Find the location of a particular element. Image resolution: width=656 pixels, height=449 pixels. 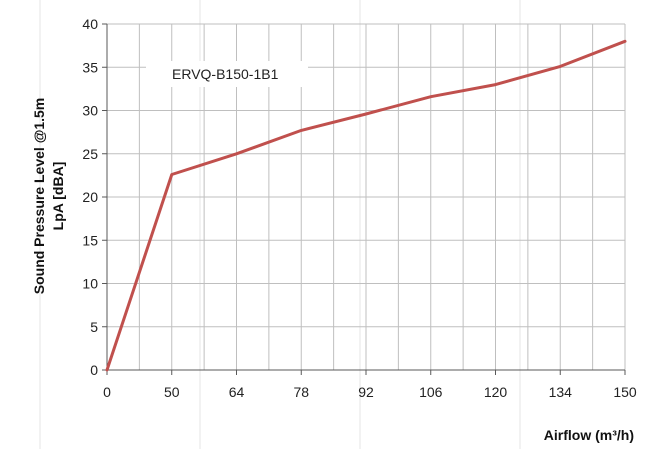

series-annotation: ERVQ-B150-1B1 is located at coordinates (225, 74).